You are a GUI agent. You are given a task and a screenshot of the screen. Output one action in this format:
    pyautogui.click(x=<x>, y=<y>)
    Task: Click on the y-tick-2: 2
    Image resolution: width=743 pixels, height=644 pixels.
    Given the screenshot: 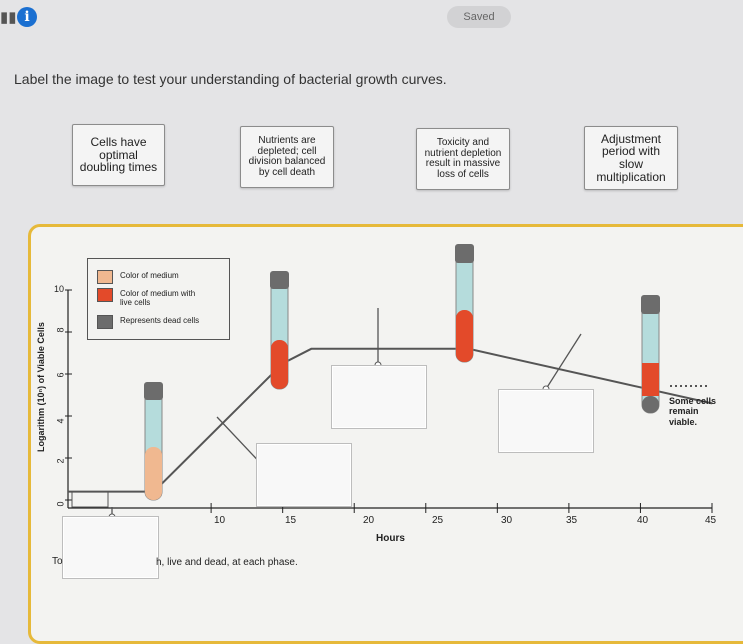 What is the action you would take?
    pyautogui.click(x=60, y=461)
    